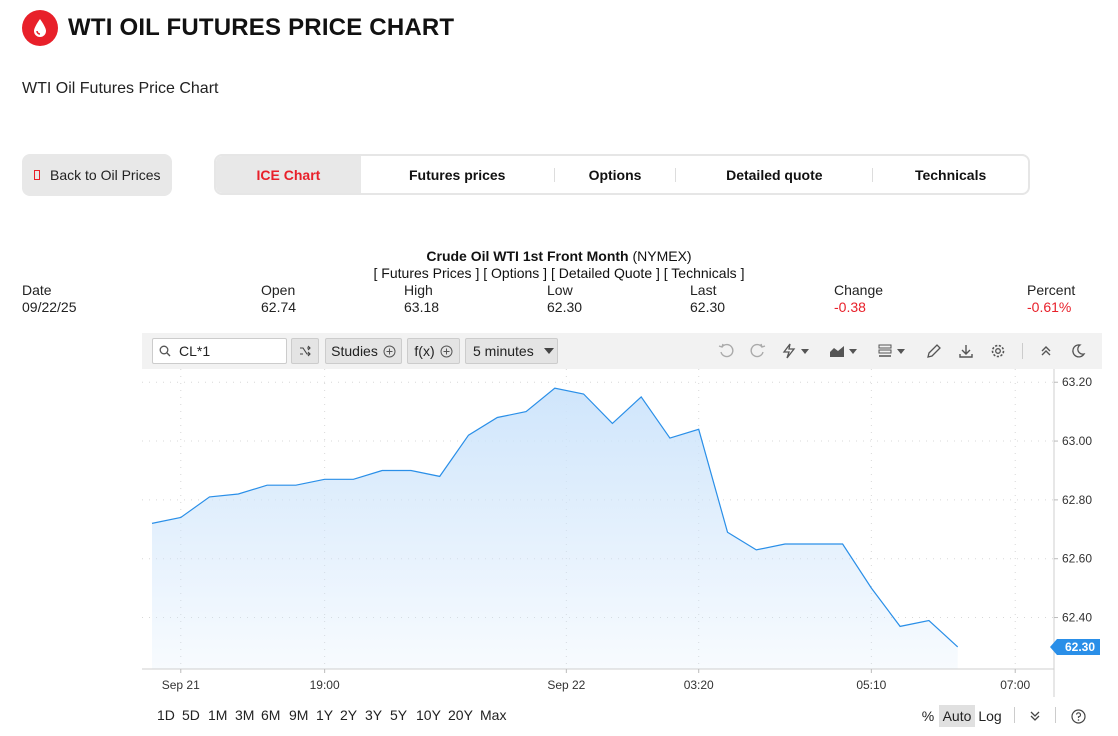 Image resolution: width=1118 pixels, height=736 pixels. I want to click on quote-percent: Percent -0.61%, so click(1051, 299).